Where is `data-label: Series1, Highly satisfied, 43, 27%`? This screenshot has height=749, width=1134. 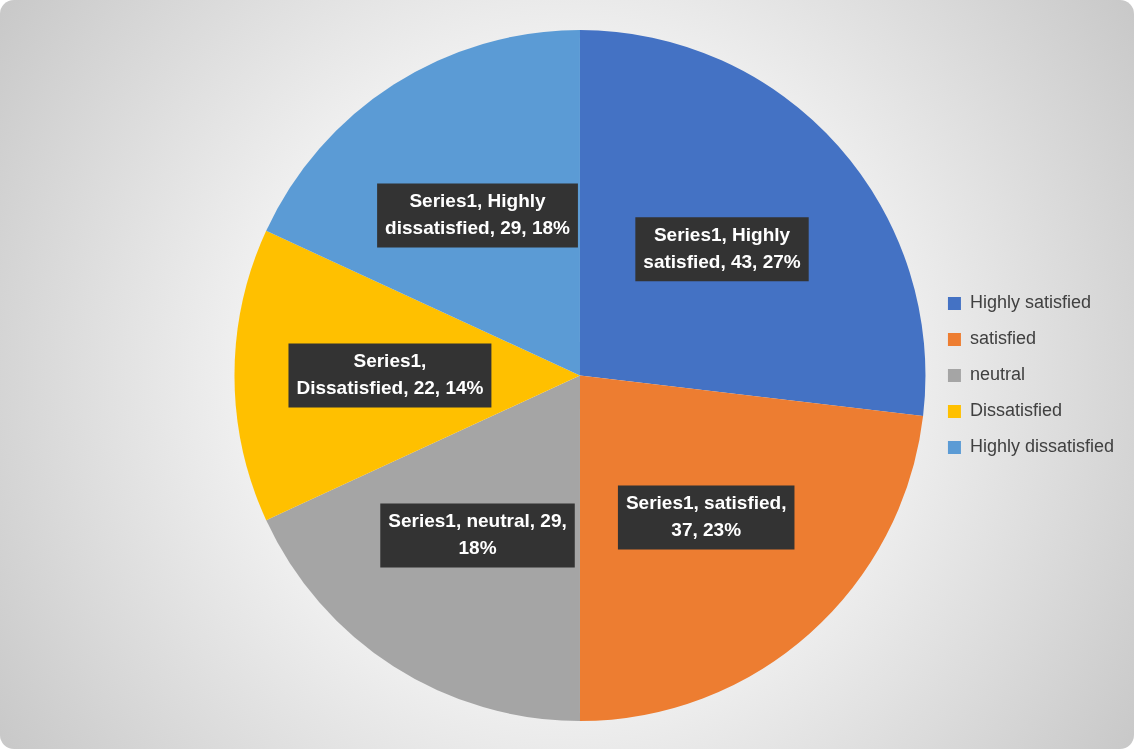 data-label: Series1, Highly satisfied, 43, 27% is located at coordinates (722, 248).